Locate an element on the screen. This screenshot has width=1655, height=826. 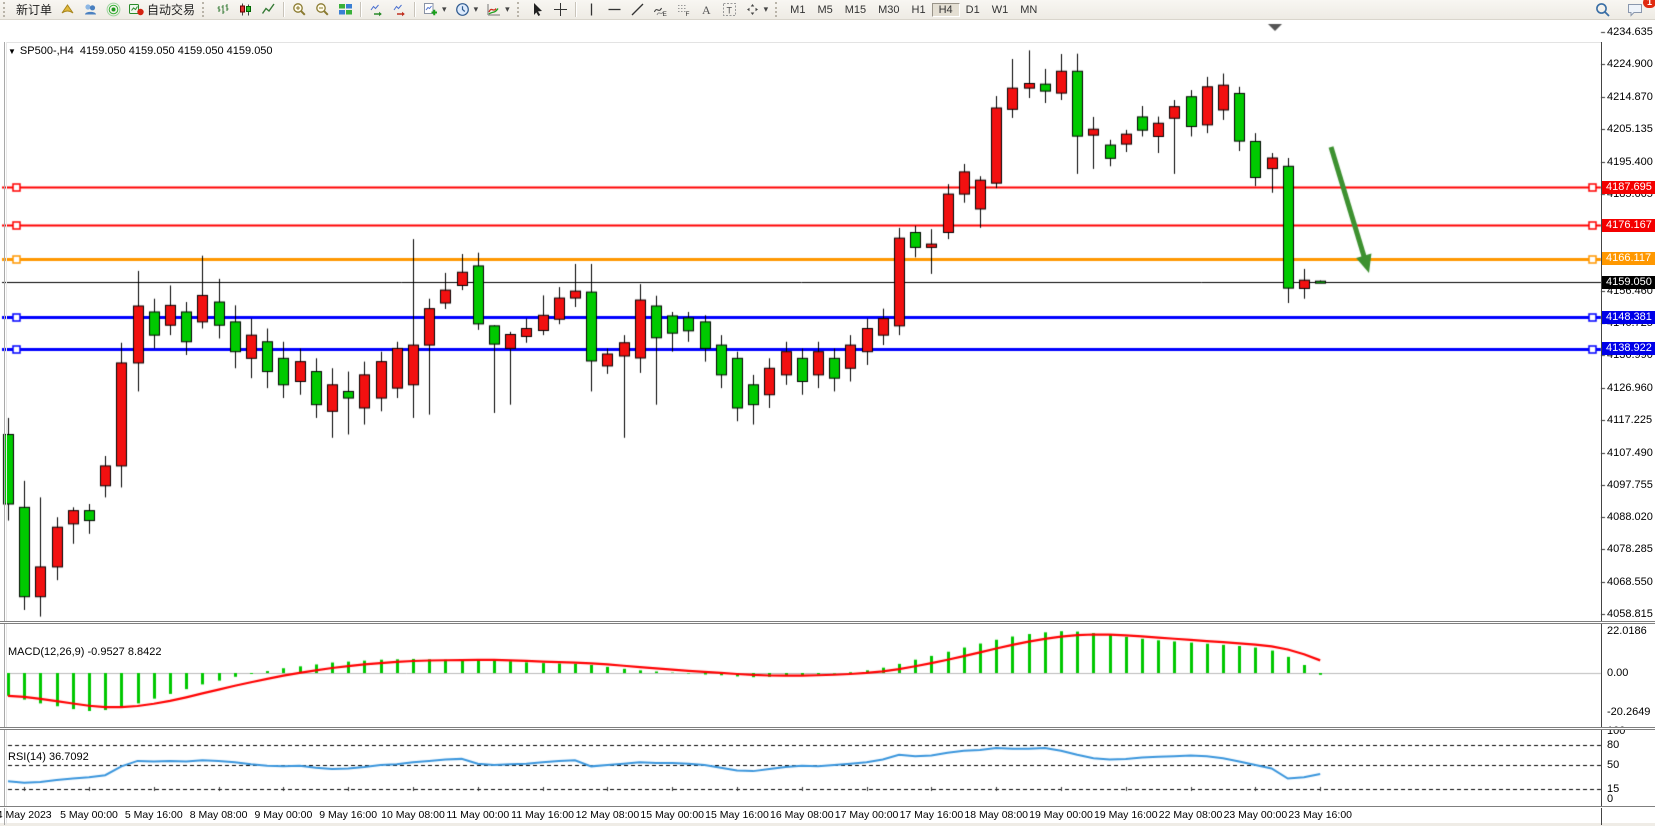
price-badge: 4166.117 is located at coordinates (1628, 259).